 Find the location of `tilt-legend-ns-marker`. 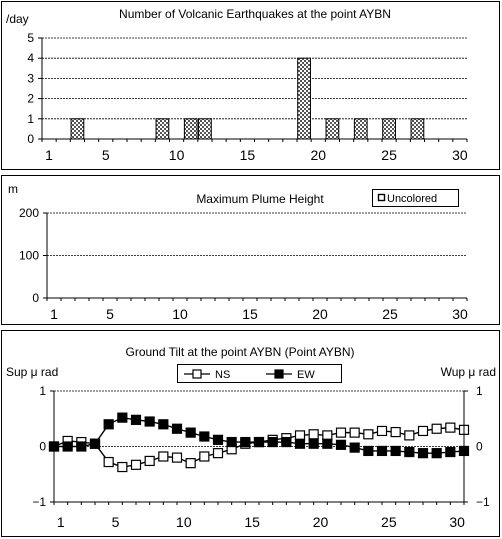

tilt-legend-ns-marker is located at coordinates (197, 374).